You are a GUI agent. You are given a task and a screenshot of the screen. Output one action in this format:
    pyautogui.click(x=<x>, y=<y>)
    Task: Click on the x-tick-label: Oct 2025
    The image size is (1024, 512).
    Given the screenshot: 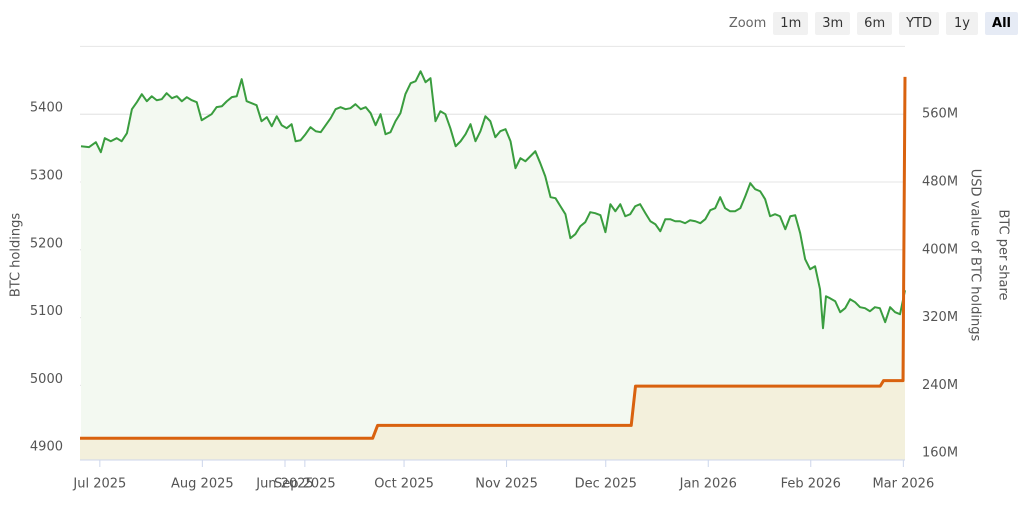 What is the action you would take?
    pyautogui.click(x=404, y=484)
    